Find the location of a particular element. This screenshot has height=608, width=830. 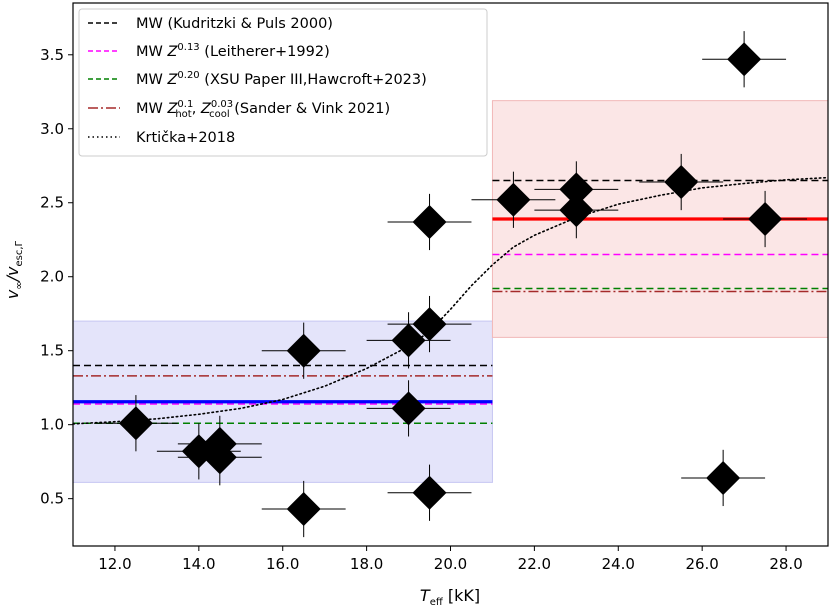

legend-label: MW (Kudritzki & Puls 2000) is located at coordinates (234, 24).